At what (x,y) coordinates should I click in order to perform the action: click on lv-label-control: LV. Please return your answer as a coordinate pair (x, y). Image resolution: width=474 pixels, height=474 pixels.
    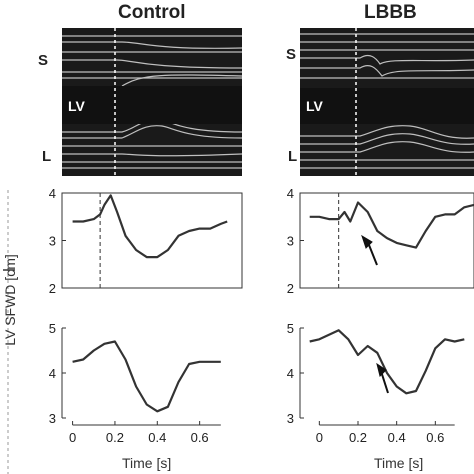
    Looking at the image, I should click on (76, 106).